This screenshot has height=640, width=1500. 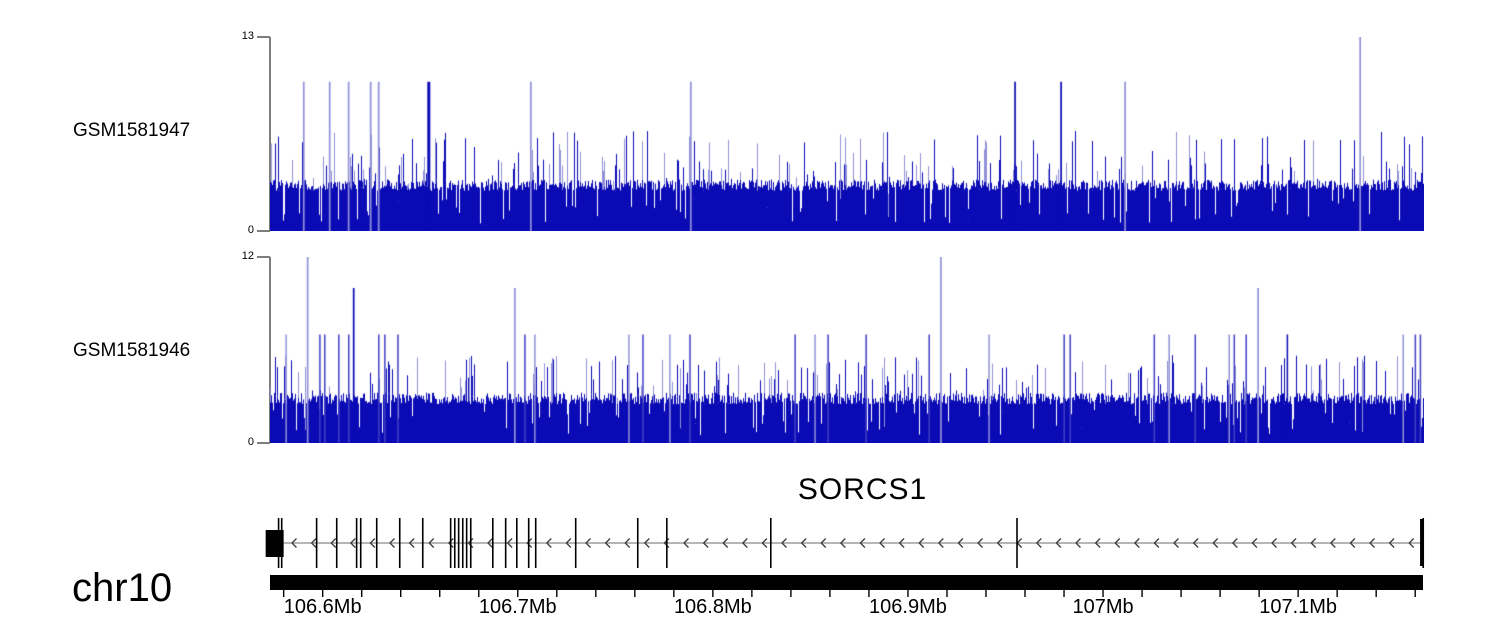 What do you see at coordinates (517, 607) in the screenshot?
I see `axis-tick-label: 106.7Mb` at bounding box center [517, 607].